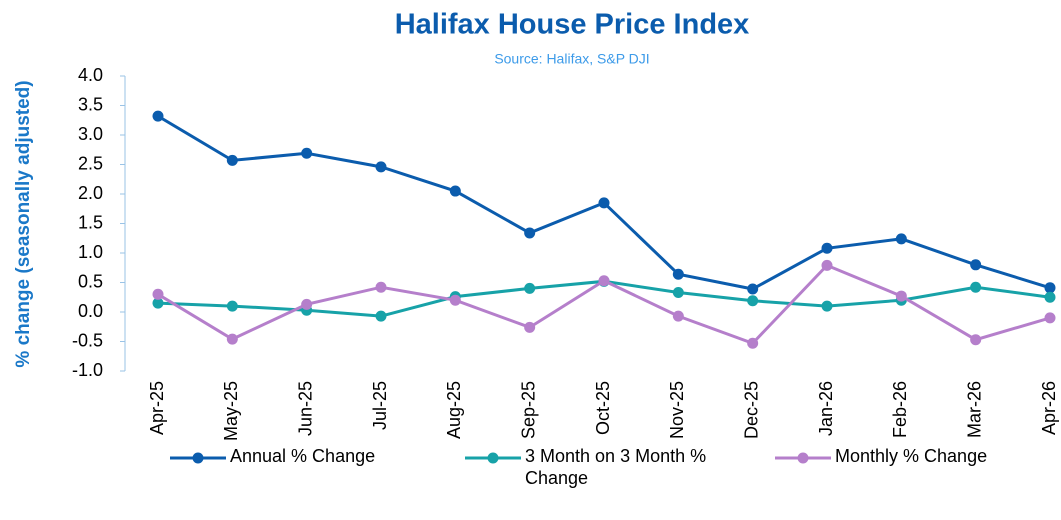 The image size is (1061, 520). What do you see at coordinates (157, 408) in the screenshot?
I see `x-tick-label: Apr-25` at bounding box center [157, 408].